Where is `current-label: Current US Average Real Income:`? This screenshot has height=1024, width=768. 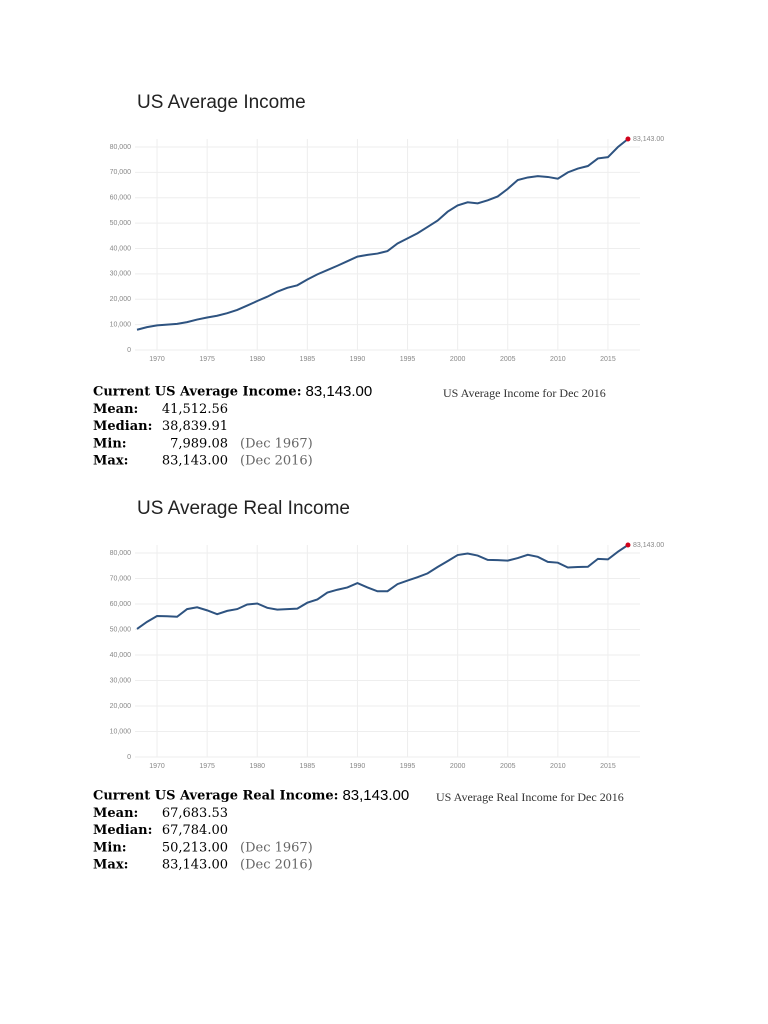 current-label: Current US Average Real Income: is located at coordinates (215, 796).